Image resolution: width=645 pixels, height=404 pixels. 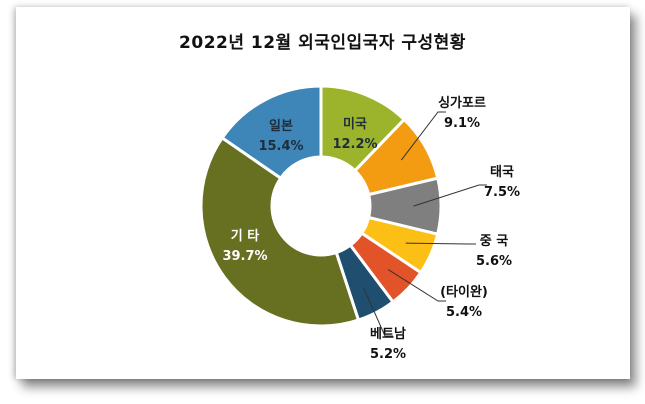 I want to click on chart-title: 2022년 12월 외국인입국자 구성현황, so click(x=322, y=43).